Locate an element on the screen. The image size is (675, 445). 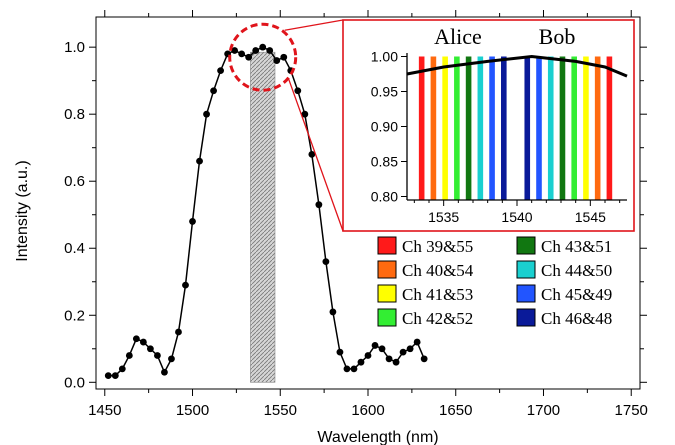
bob-label: Bob is located at coordinates (557, 36).